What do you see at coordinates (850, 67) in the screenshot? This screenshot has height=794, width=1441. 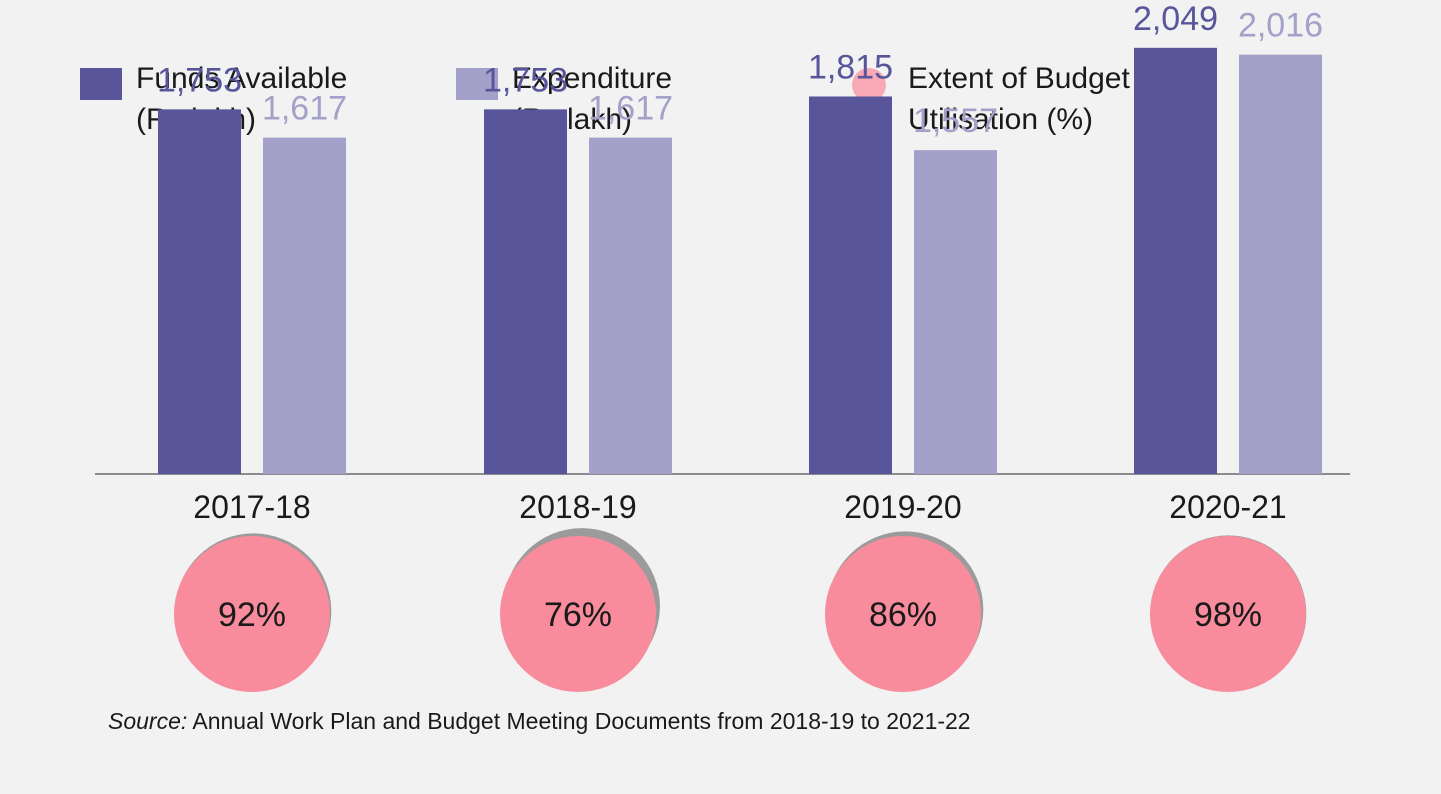 I see `data-label-funds-2019-20: 1,815` at bounding box center [850, 67].